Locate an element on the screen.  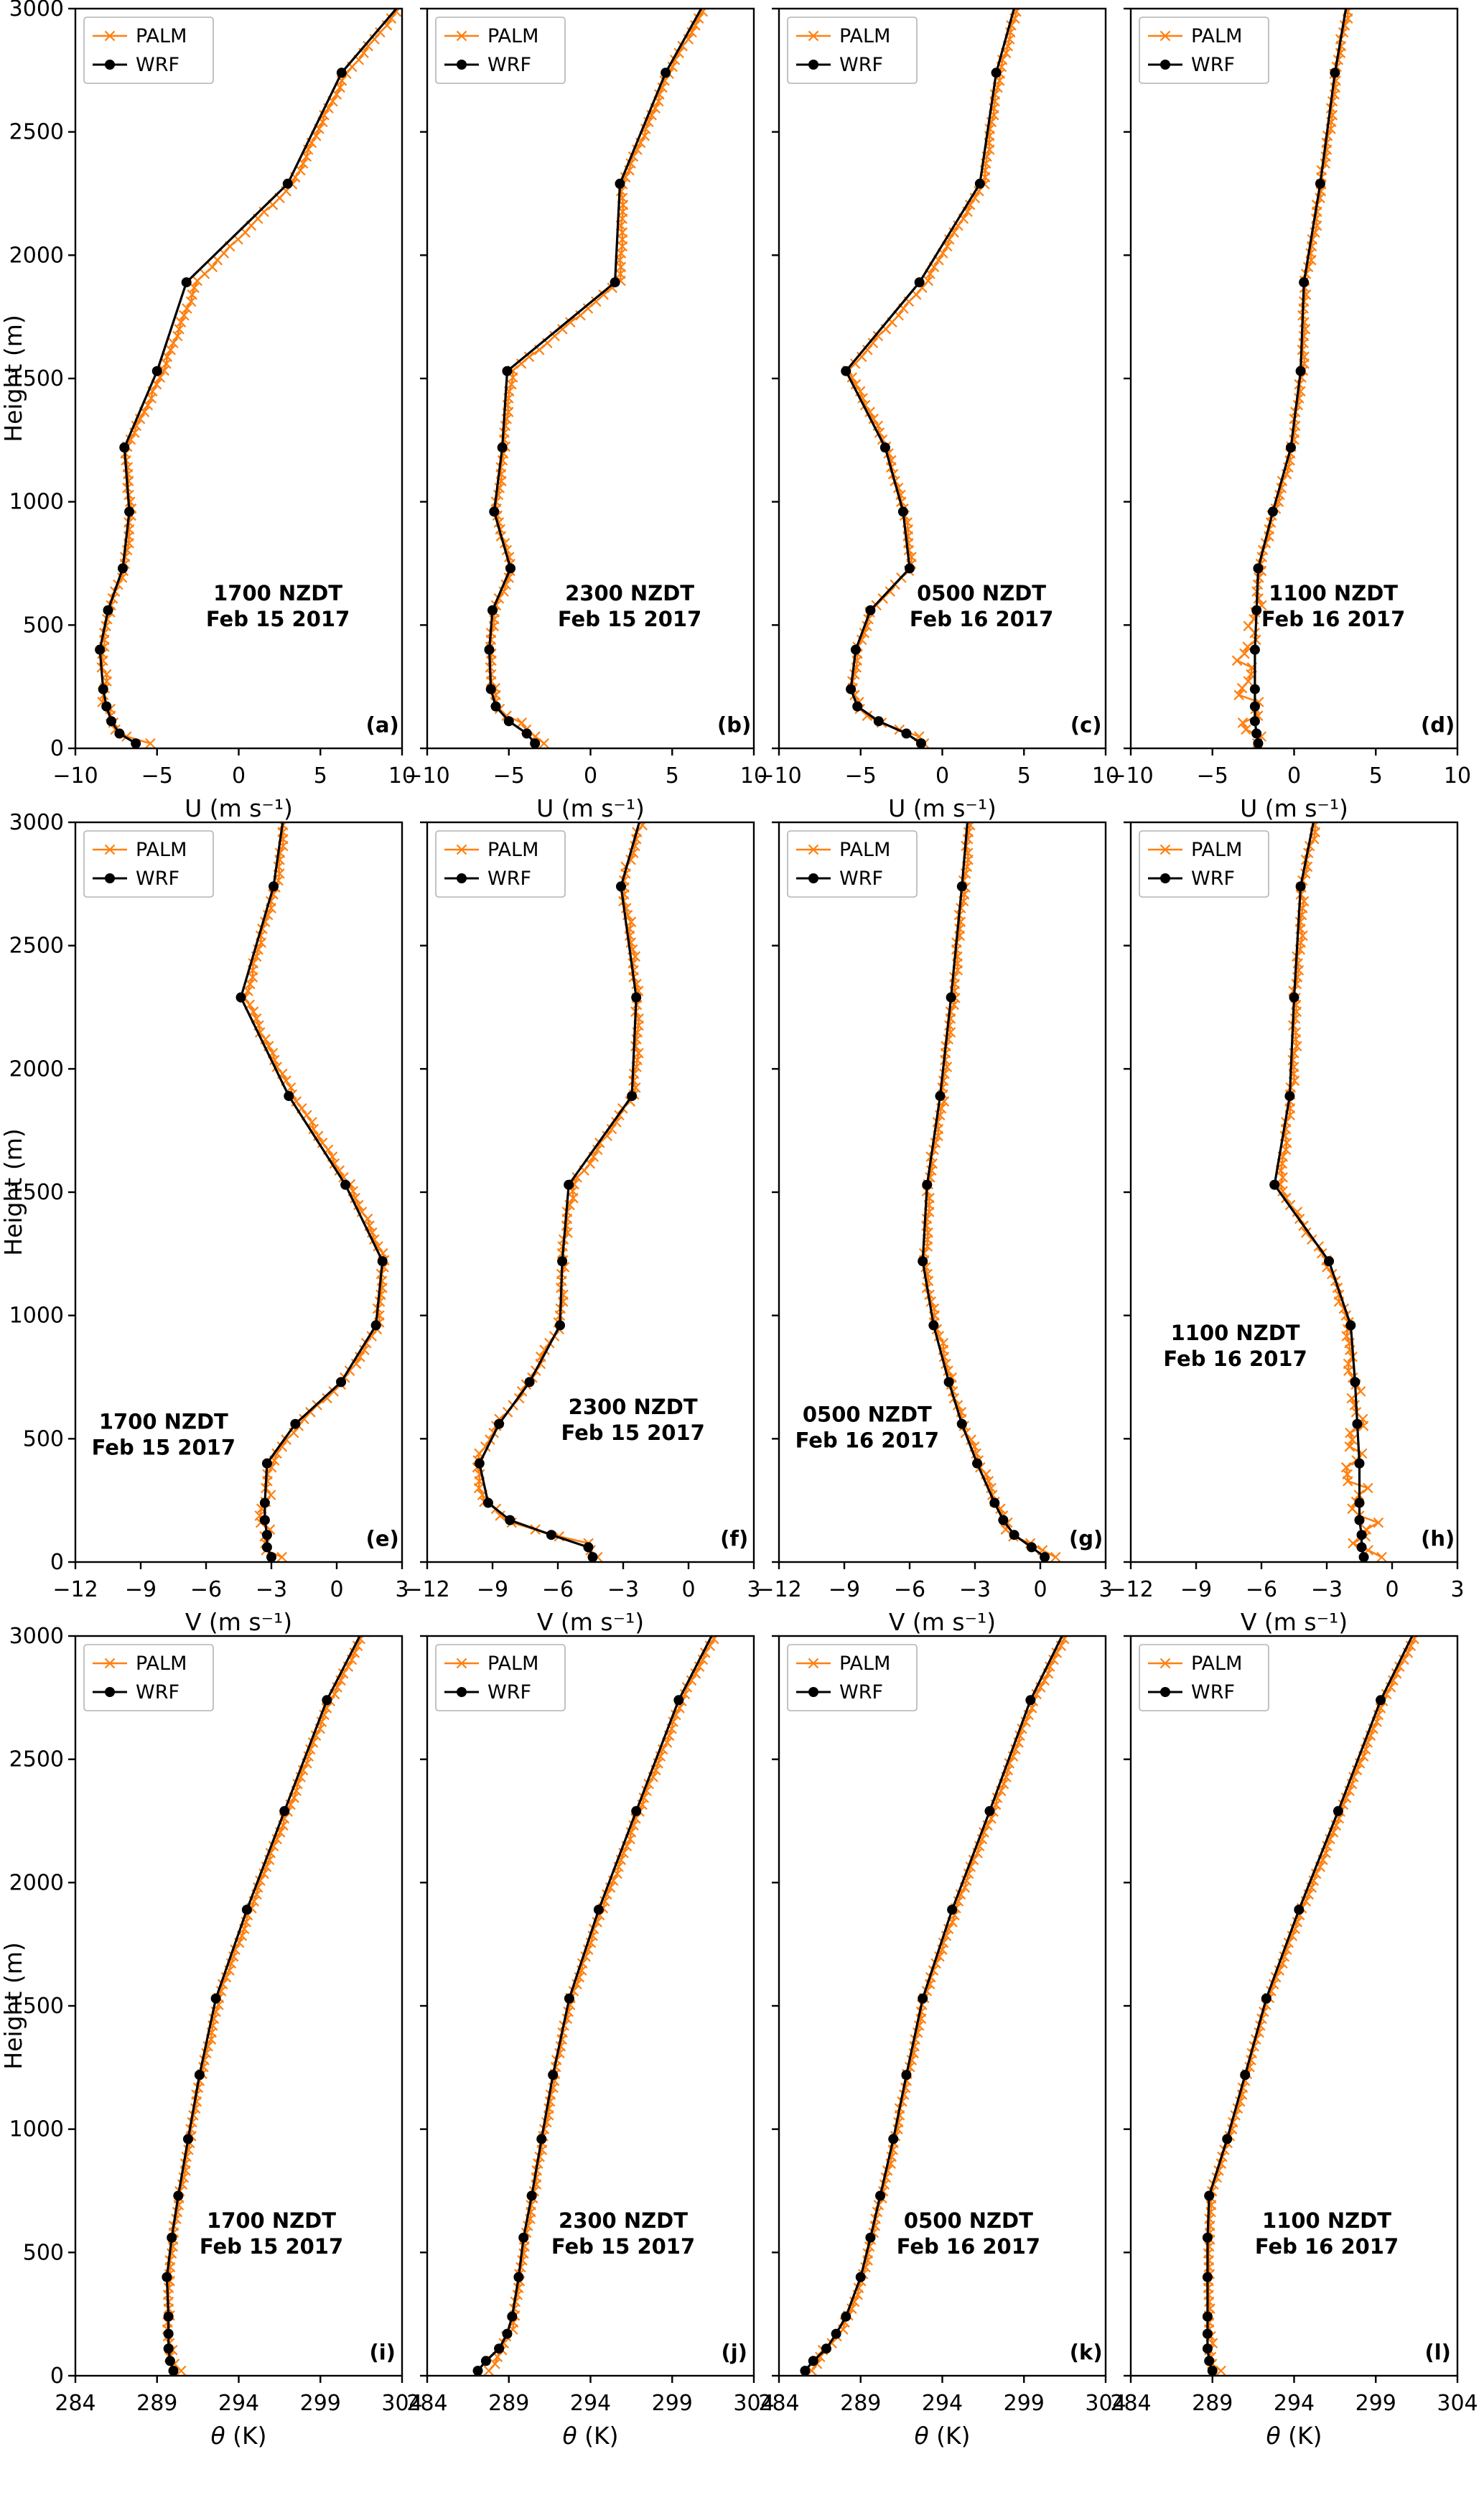
panel-letter: (b) is located at coordinates (734, 724).